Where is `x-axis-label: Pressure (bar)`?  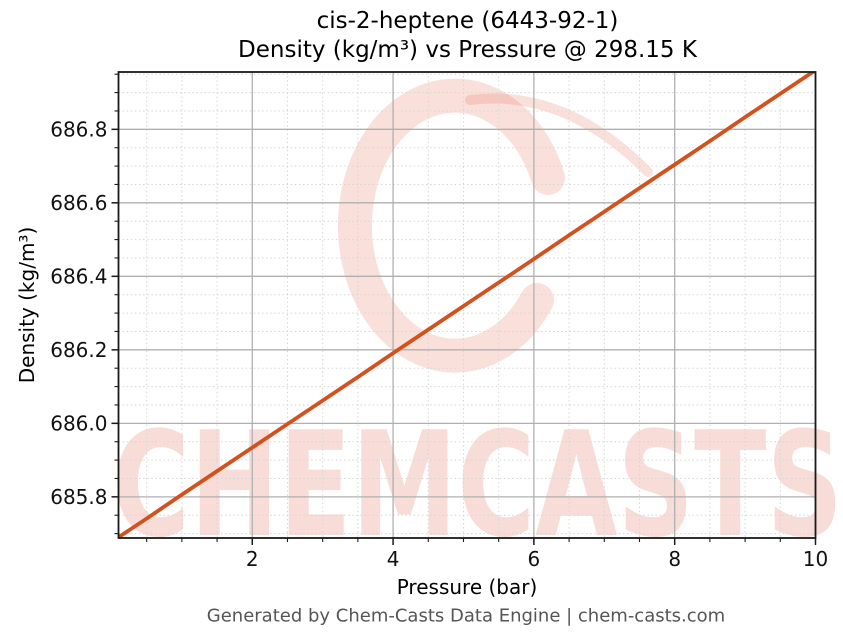
x-axis-label: Pressure (bar) is located at coordinates (467, 587).